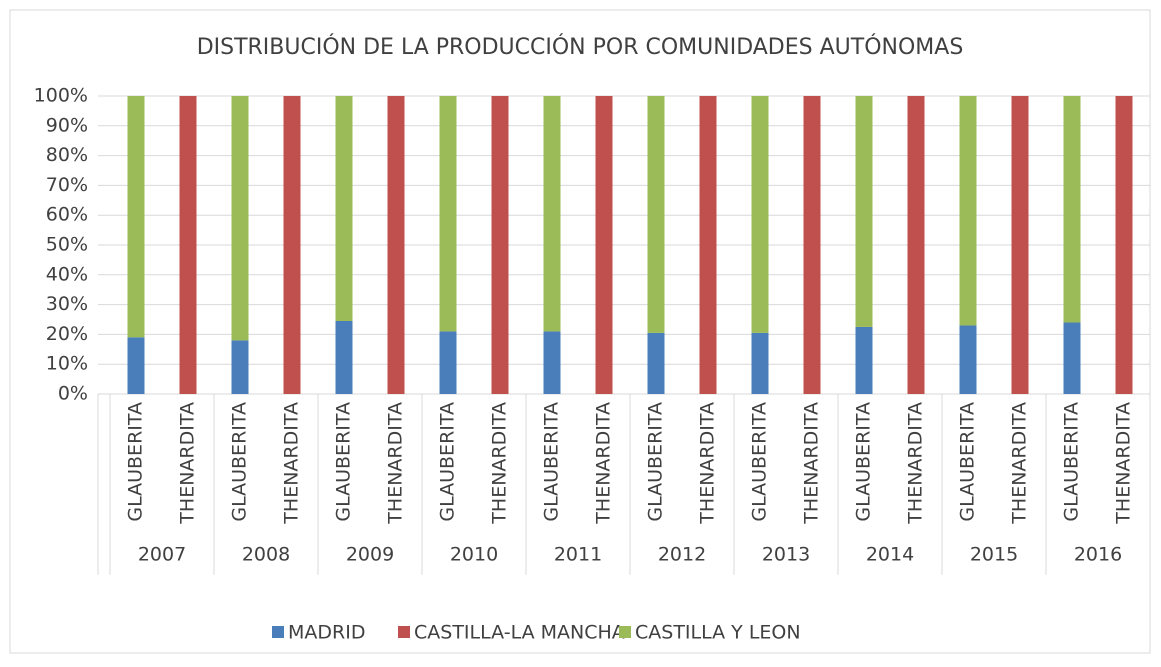 The width and height of the screenshot is (1161, 667). I want to click on group-label: 2010, so click(474, 555).